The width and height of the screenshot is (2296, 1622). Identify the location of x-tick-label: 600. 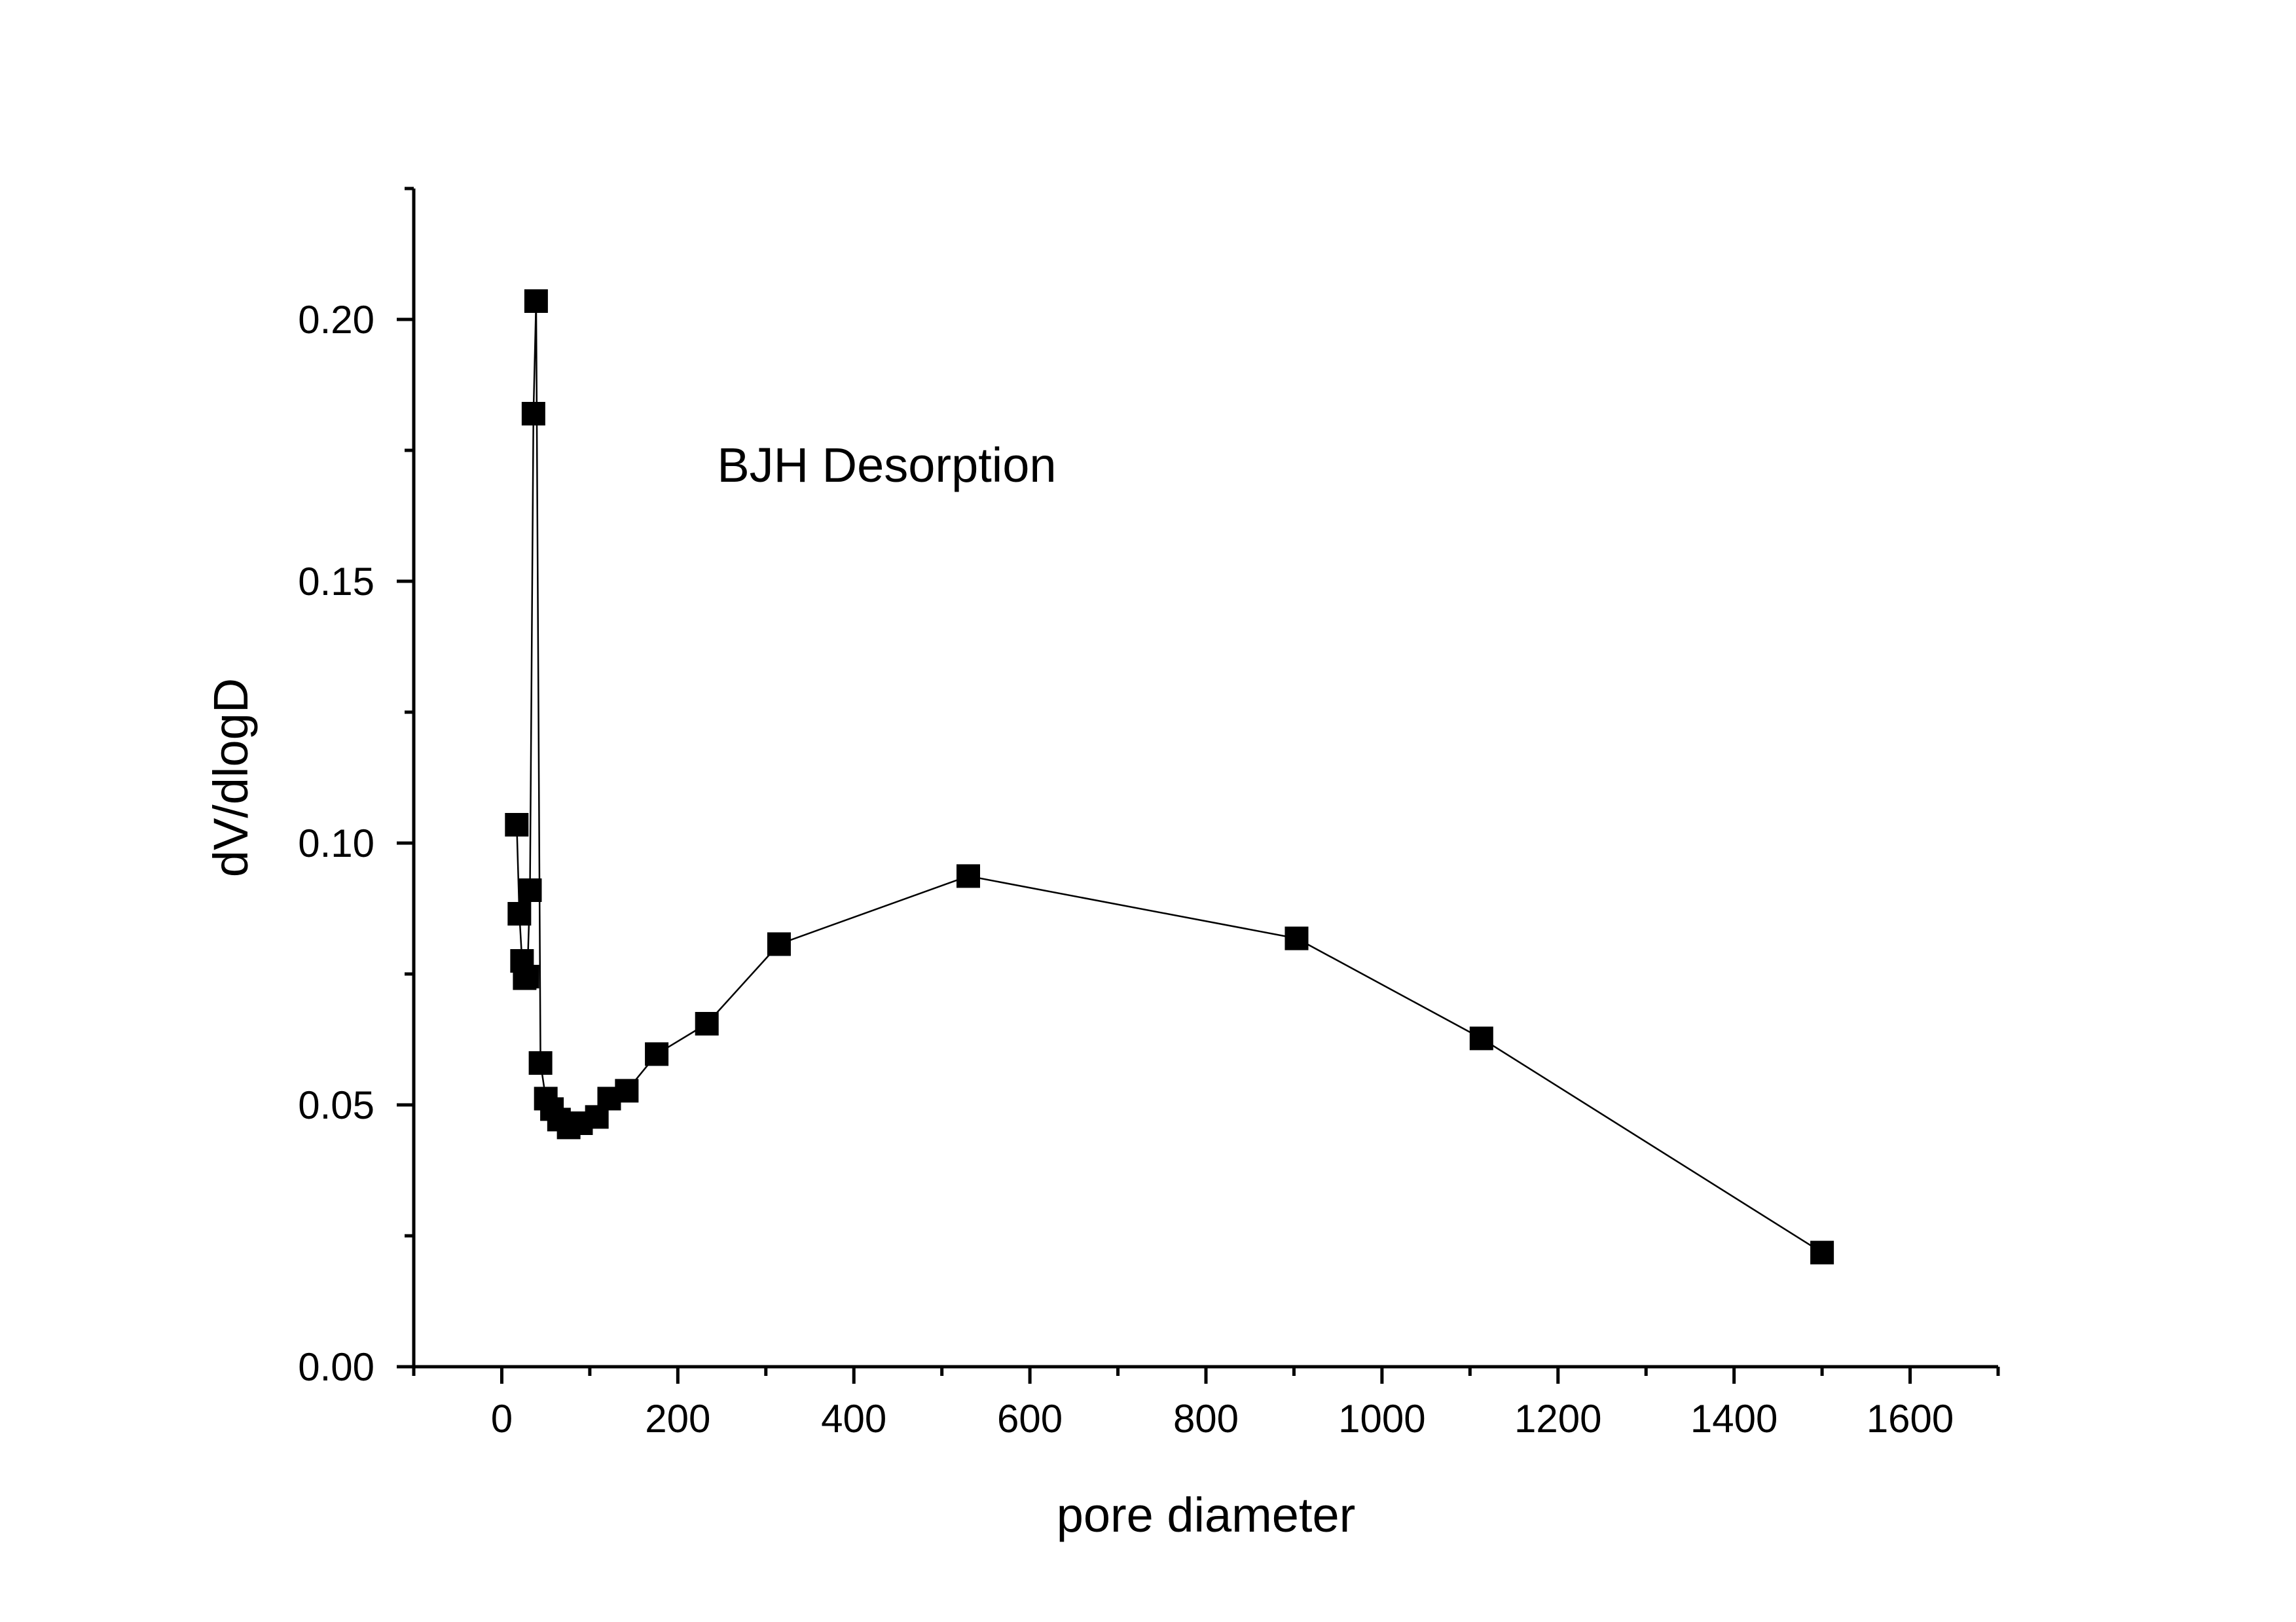
(1030, 1419).